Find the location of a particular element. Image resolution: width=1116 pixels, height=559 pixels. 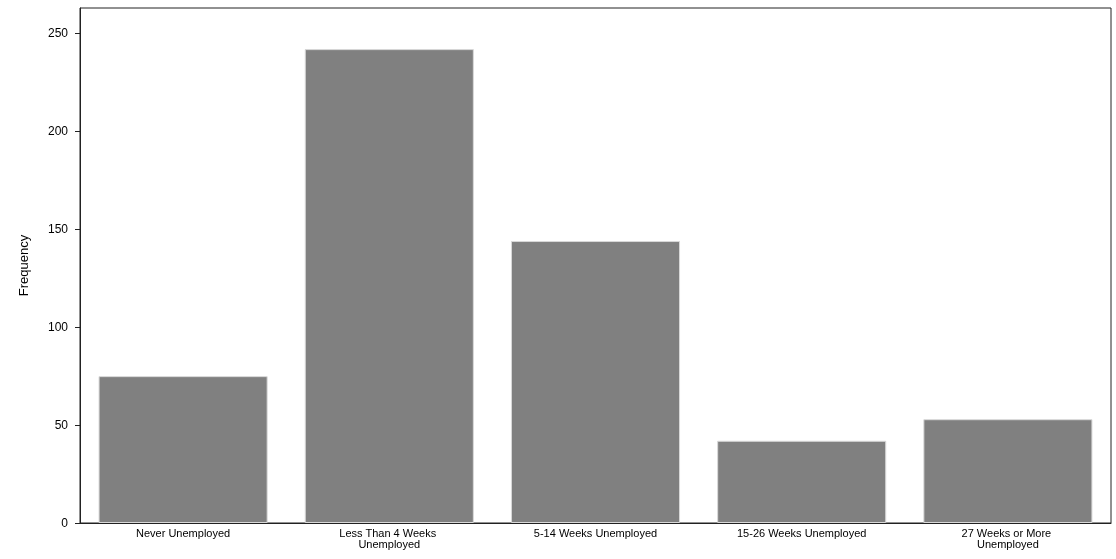

x-tick-label: 15-26 Weeks Unemployed is located at coordinates (801, 532).